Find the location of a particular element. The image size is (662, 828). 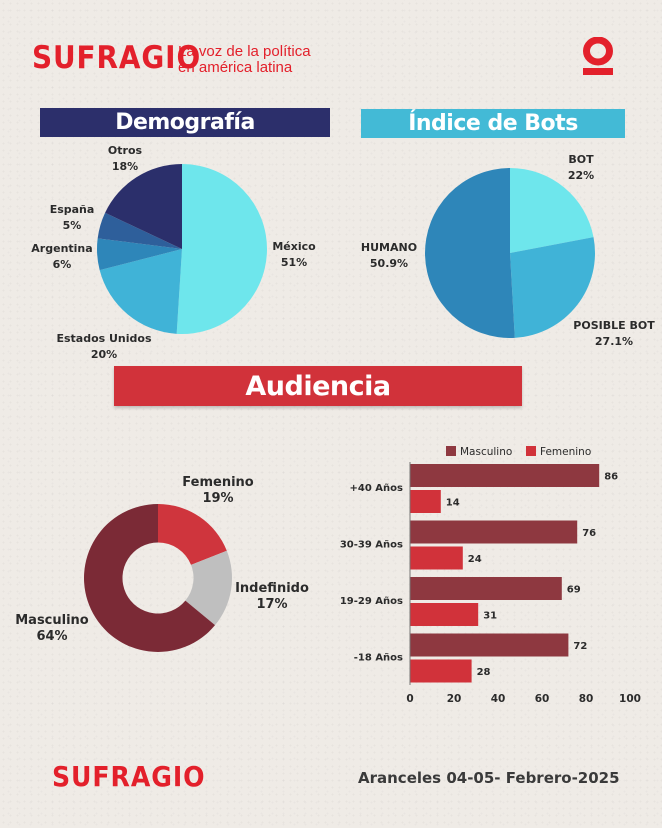

label-eeuu-value: 20% is located at coordinates (104, 354).